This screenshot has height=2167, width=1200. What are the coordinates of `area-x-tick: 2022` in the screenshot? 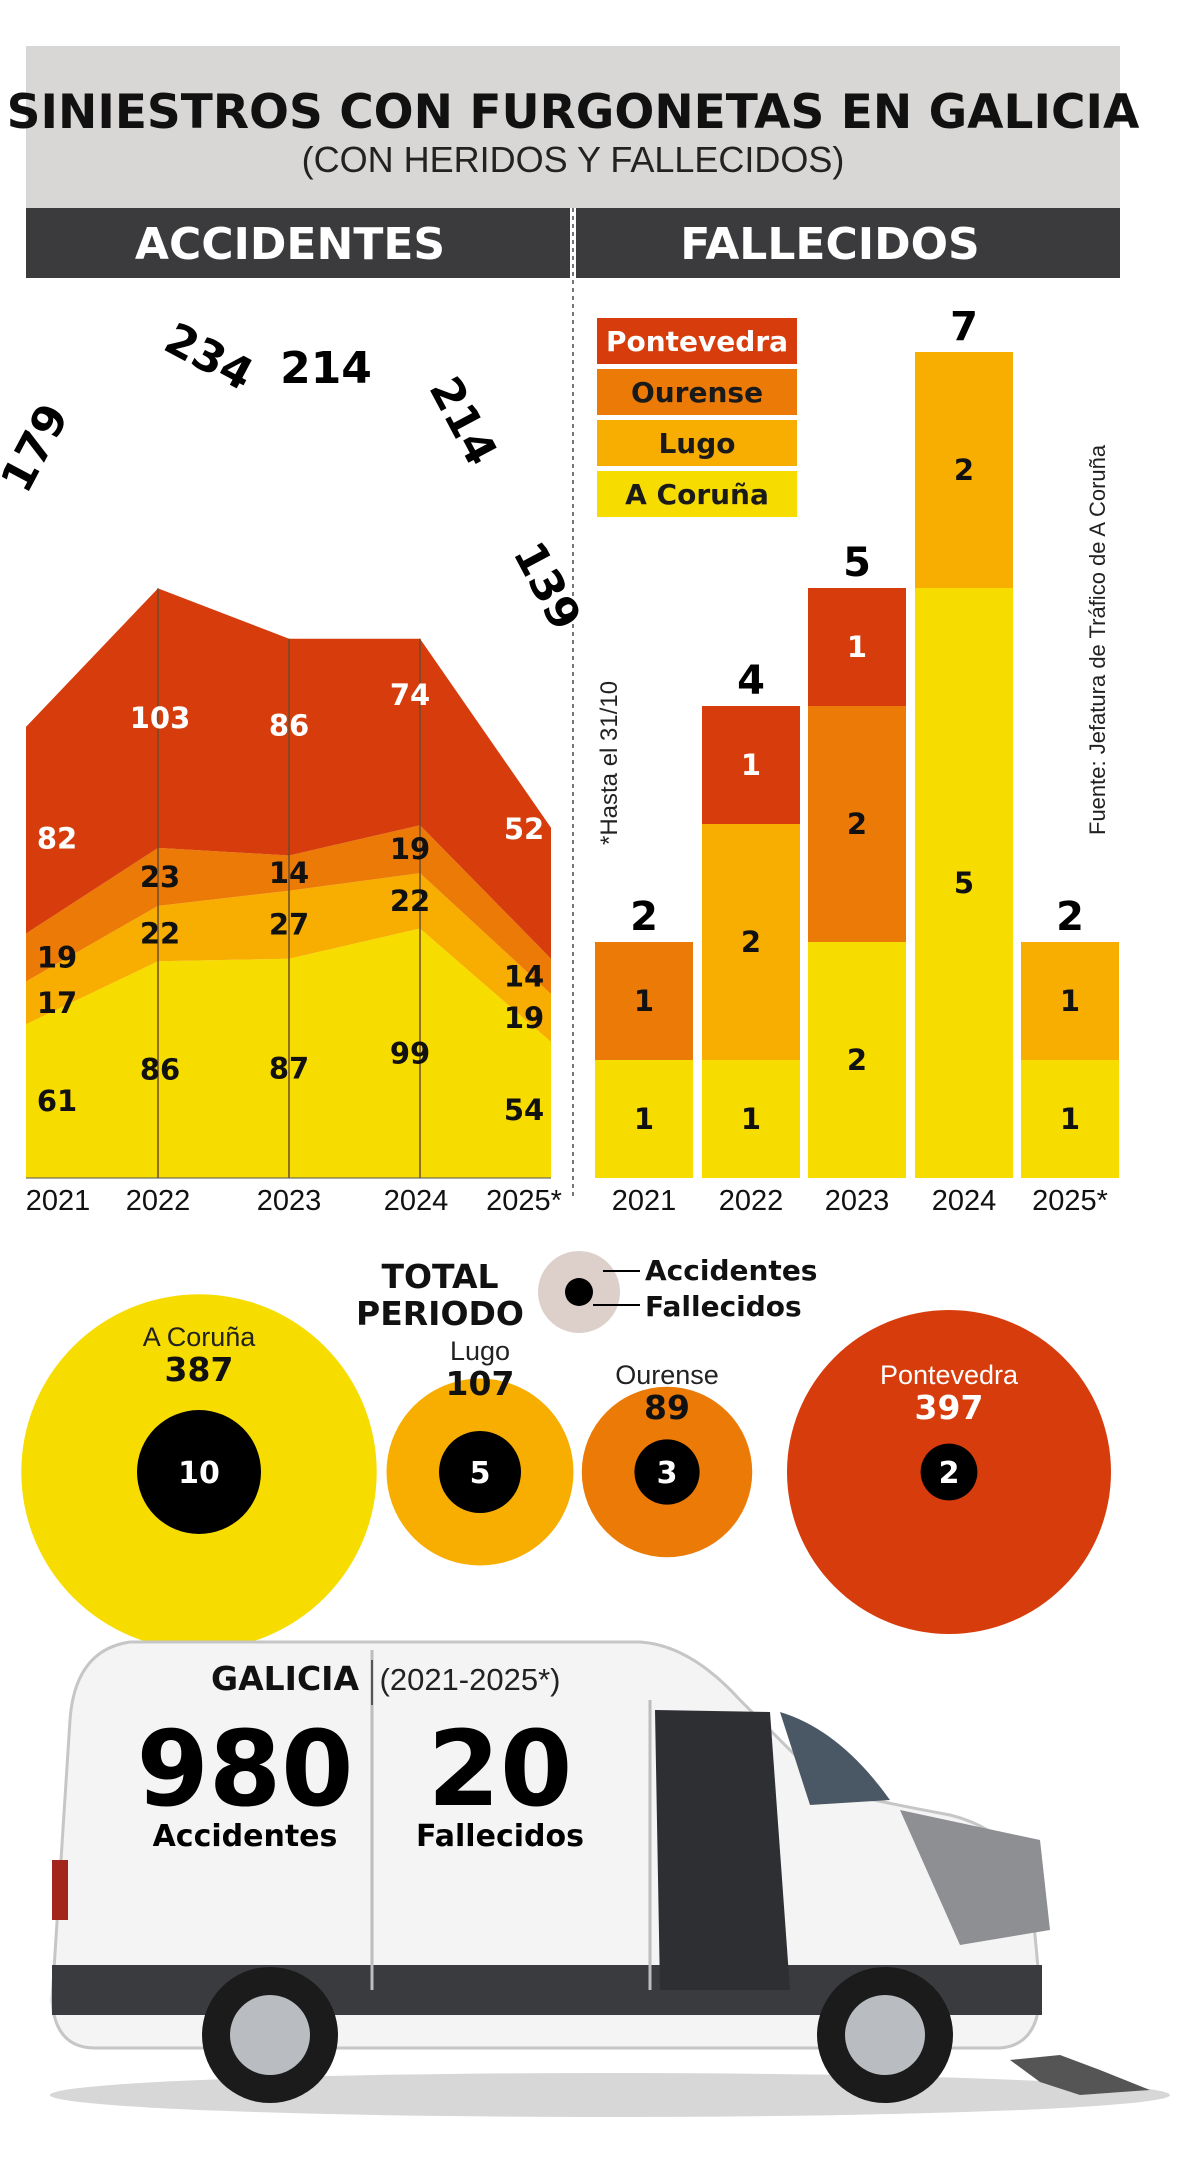 It's located at (158, 1201).